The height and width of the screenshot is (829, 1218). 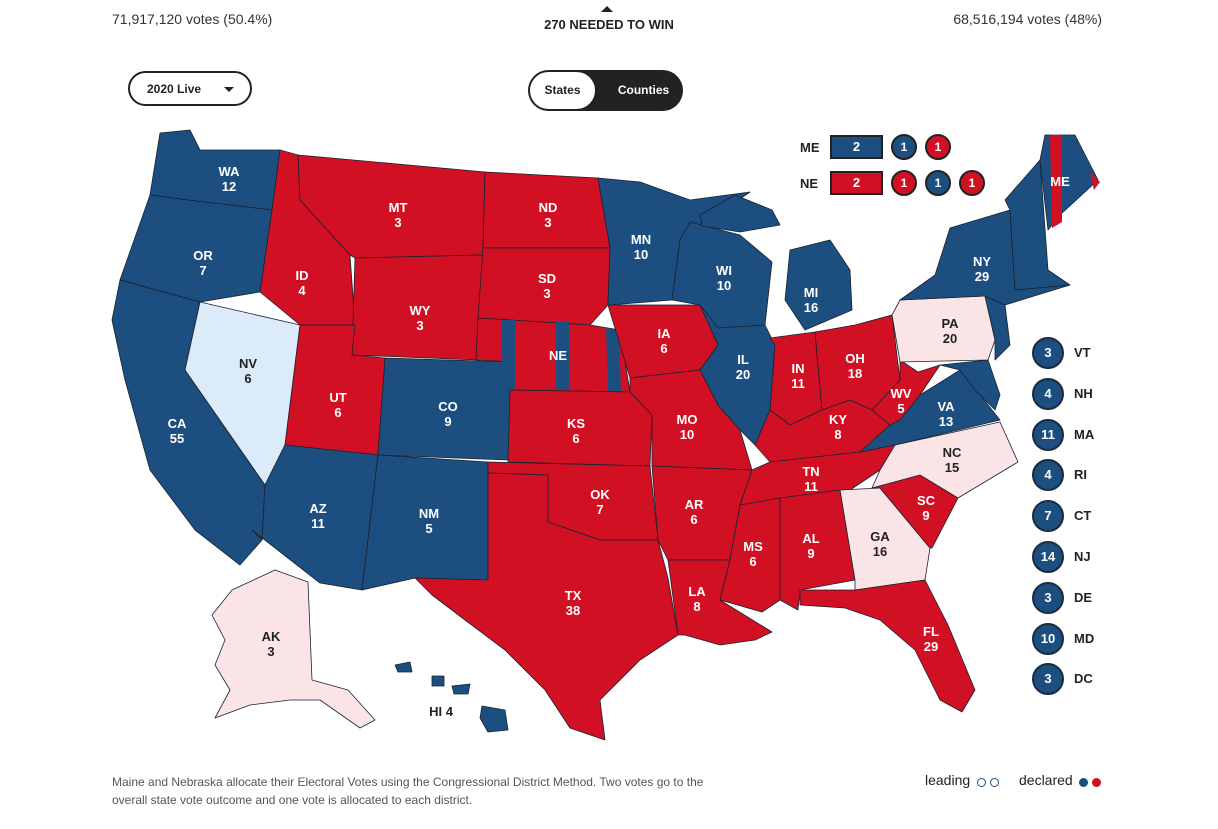 I want to click on small-state-de-votes: 3, so click(x=1048, y=597).